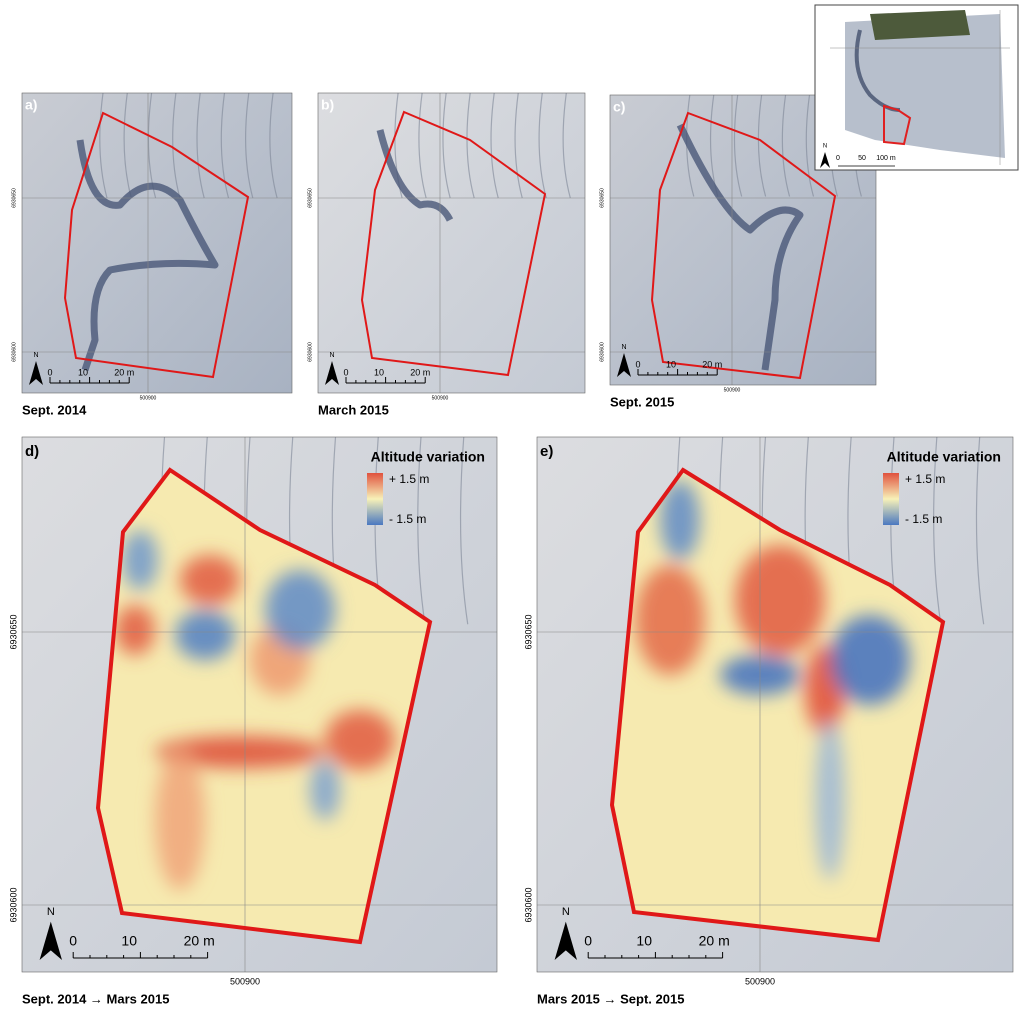 This screenshot has height=1021, width=1024. Describe the element at coordinates (610, 998) in the screenshot. I see `caption: Mars 2015 → Sept. 2015` at that location.